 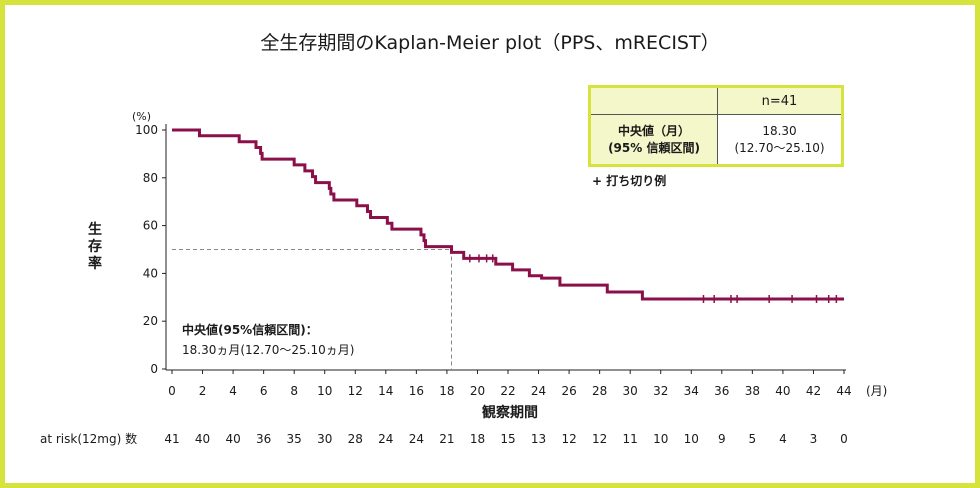 I want to click on at-risk-value: 11, so click(x=630, y=439).